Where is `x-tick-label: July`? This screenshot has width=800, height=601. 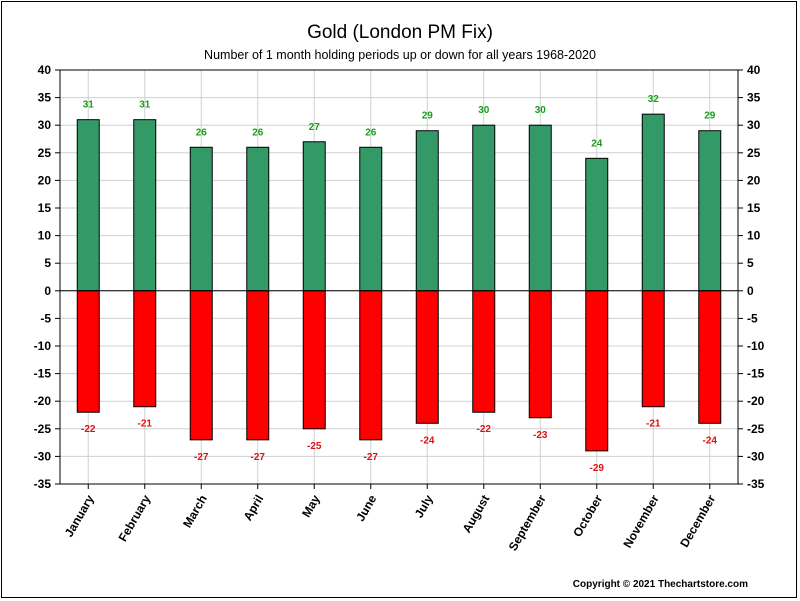
x-tick-label: July is located at coordinates (424, 506).